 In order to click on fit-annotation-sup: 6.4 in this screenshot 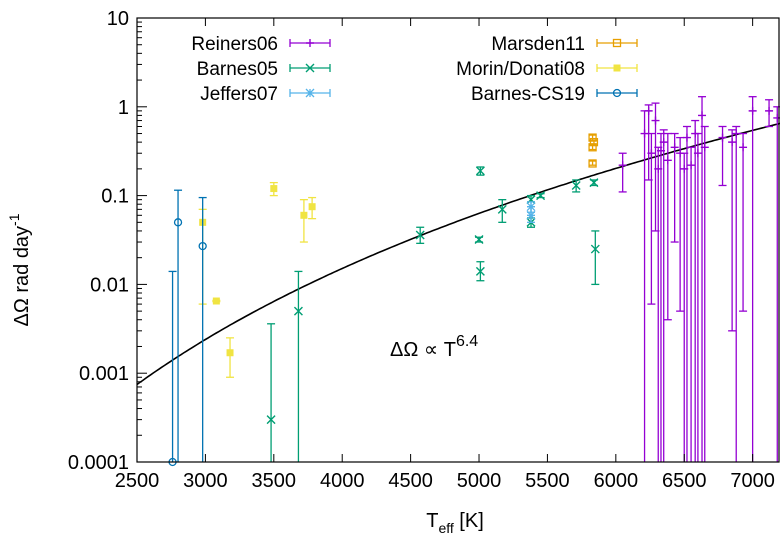, I will do `click(467, 341)`.